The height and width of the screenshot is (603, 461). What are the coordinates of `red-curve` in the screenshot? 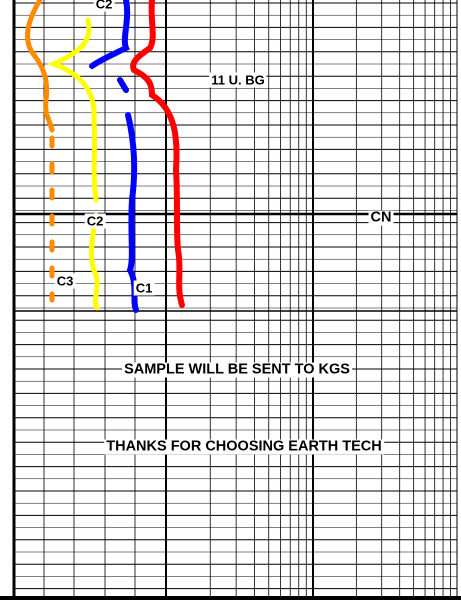 It's located at (157, 154).